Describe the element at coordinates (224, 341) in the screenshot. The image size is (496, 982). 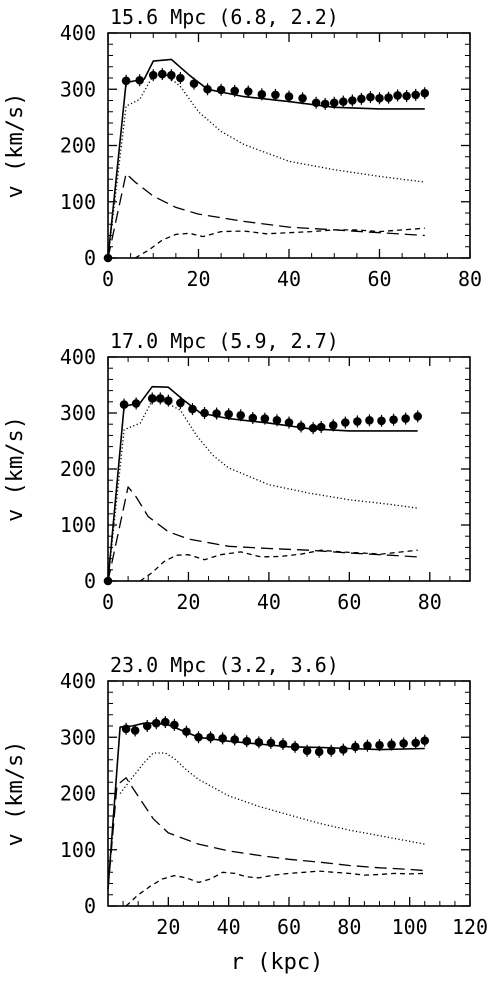
I see `panel-title: 17.0 Mpc (5.9, 2.7)` at that location.